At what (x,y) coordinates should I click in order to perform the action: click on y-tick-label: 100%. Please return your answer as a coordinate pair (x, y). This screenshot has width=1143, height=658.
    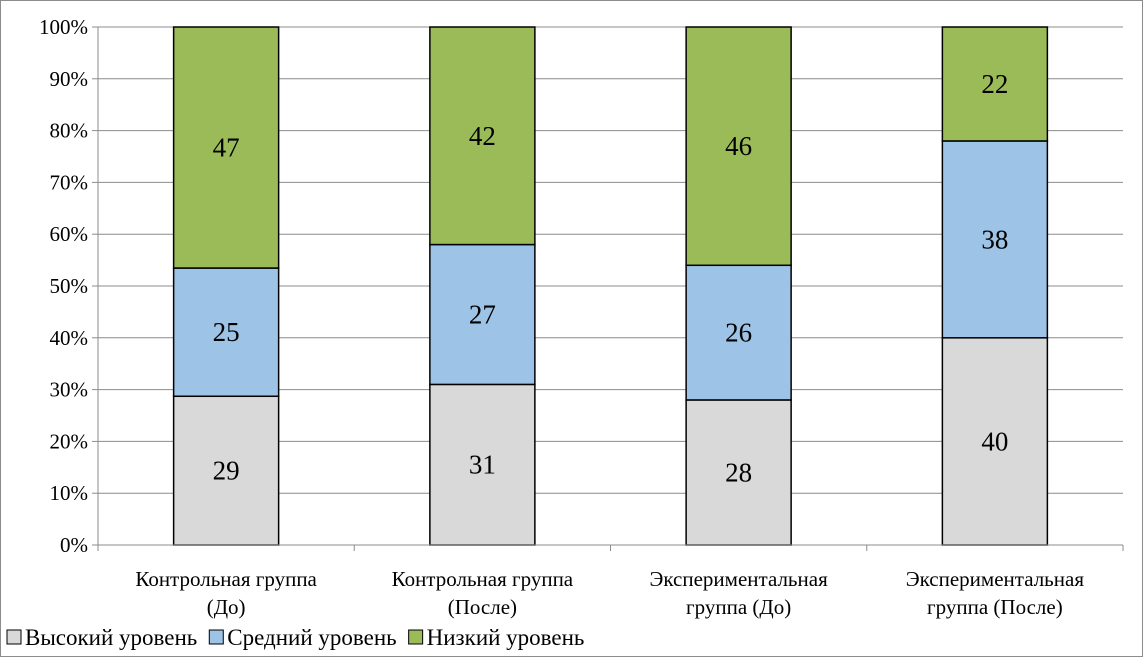
    Looking at the image, I should click on (63, 27).